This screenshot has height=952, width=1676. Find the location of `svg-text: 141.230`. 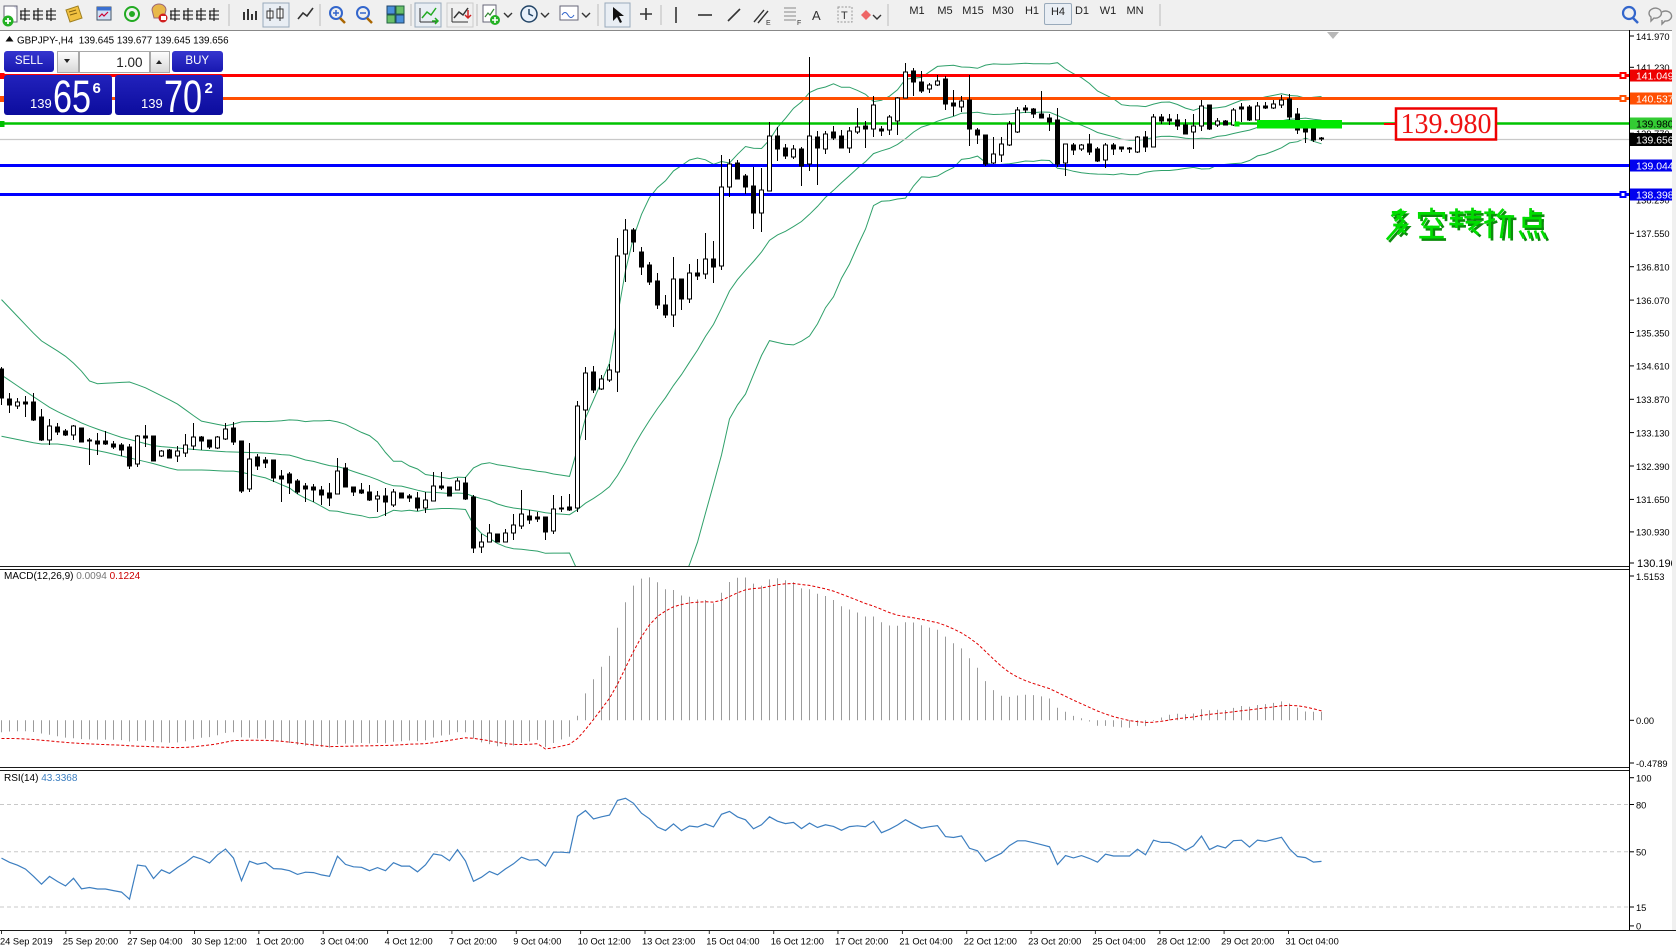

svg-text: 141.230 is located at coordinates (1653, 68).